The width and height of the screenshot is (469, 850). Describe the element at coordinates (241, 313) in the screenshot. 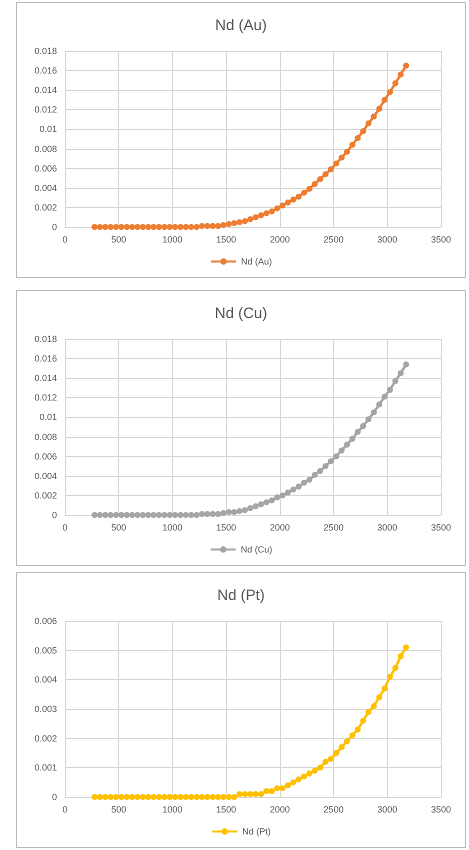

I see `chart-title: Nd (Cu)` at that location.